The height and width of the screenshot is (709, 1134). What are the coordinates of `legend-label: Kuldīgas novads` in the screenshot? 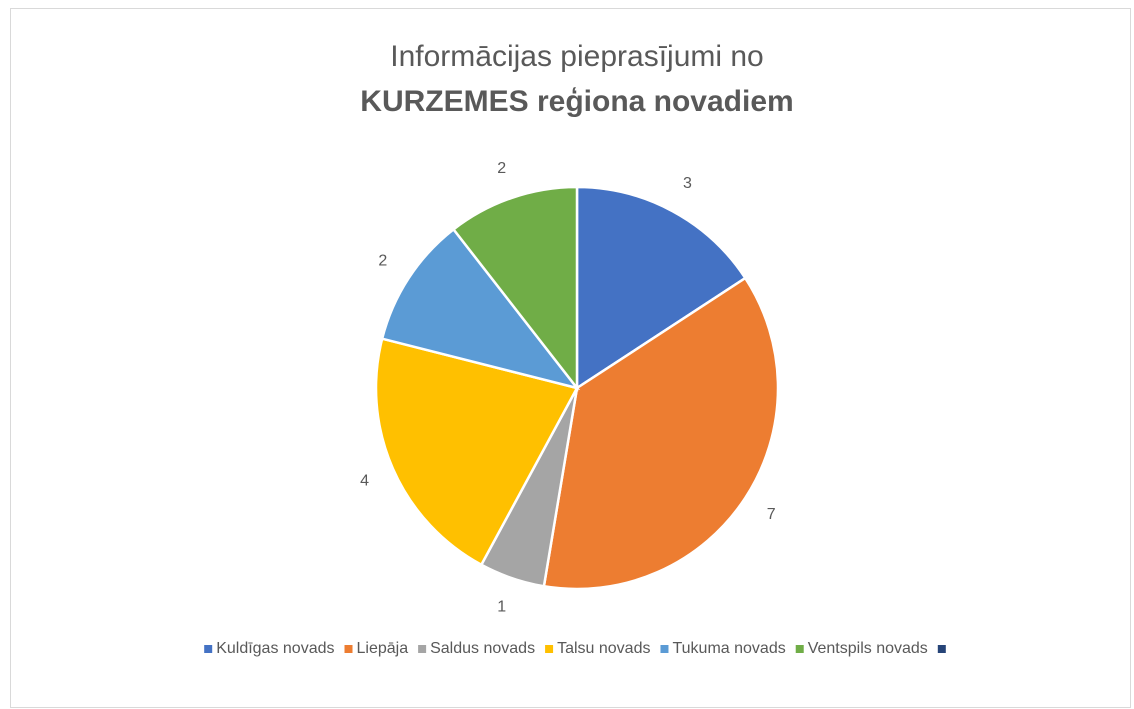 It's located at (275, 648).